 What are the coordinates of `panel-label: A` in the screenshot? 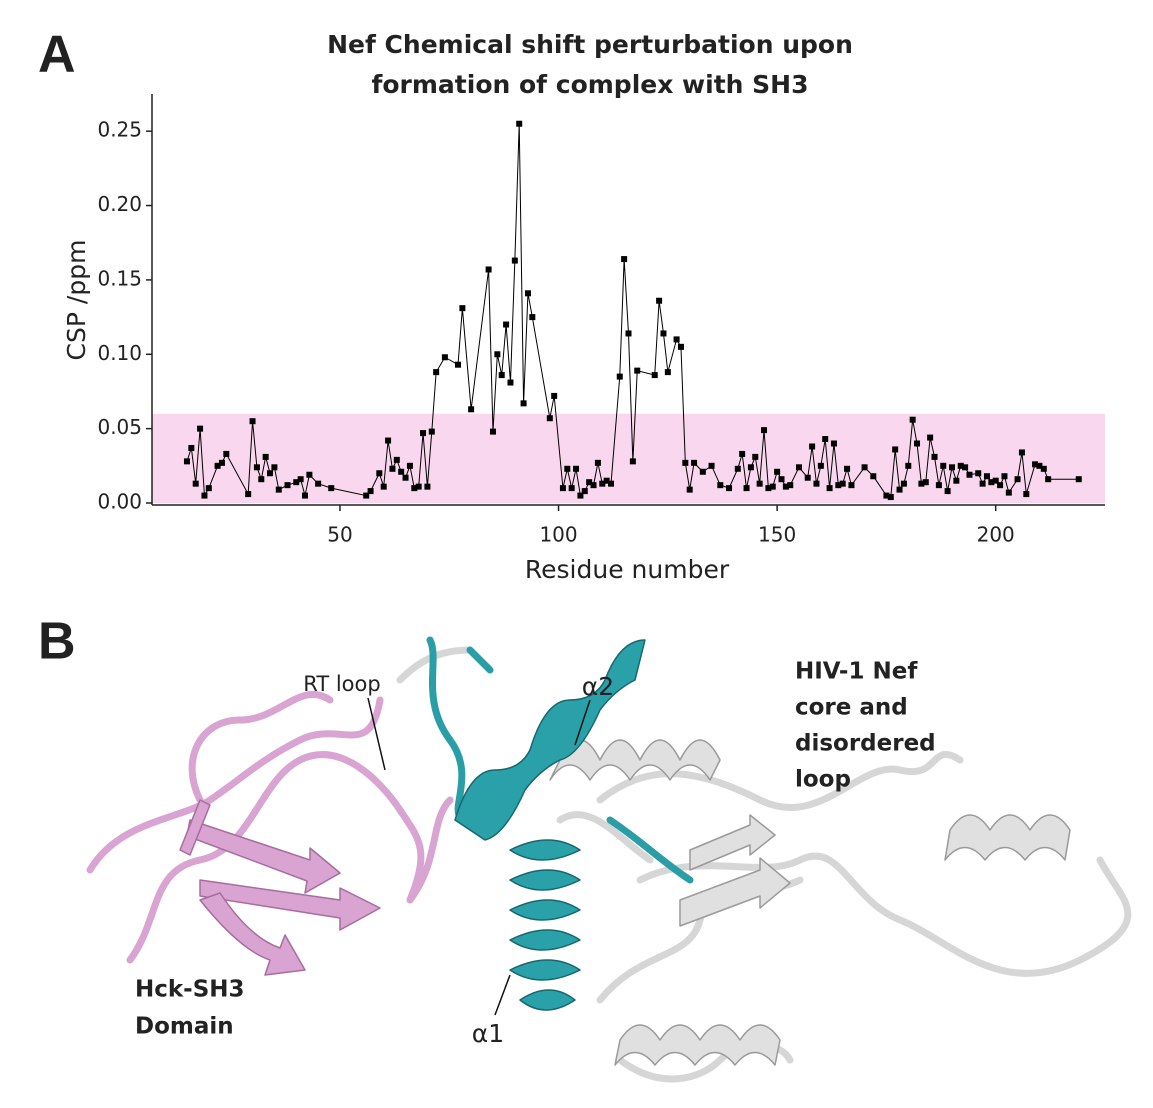 It's located at (57, 55).